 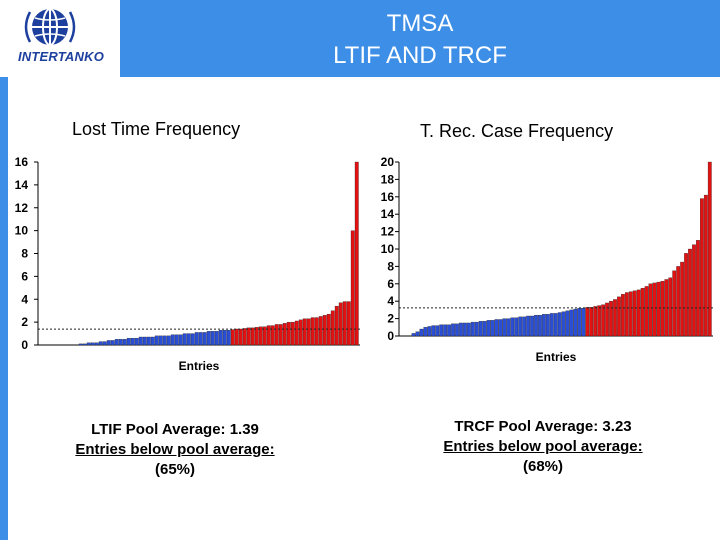 I want to click on ltif-tick-label: 4, so click(x=24, y=299).